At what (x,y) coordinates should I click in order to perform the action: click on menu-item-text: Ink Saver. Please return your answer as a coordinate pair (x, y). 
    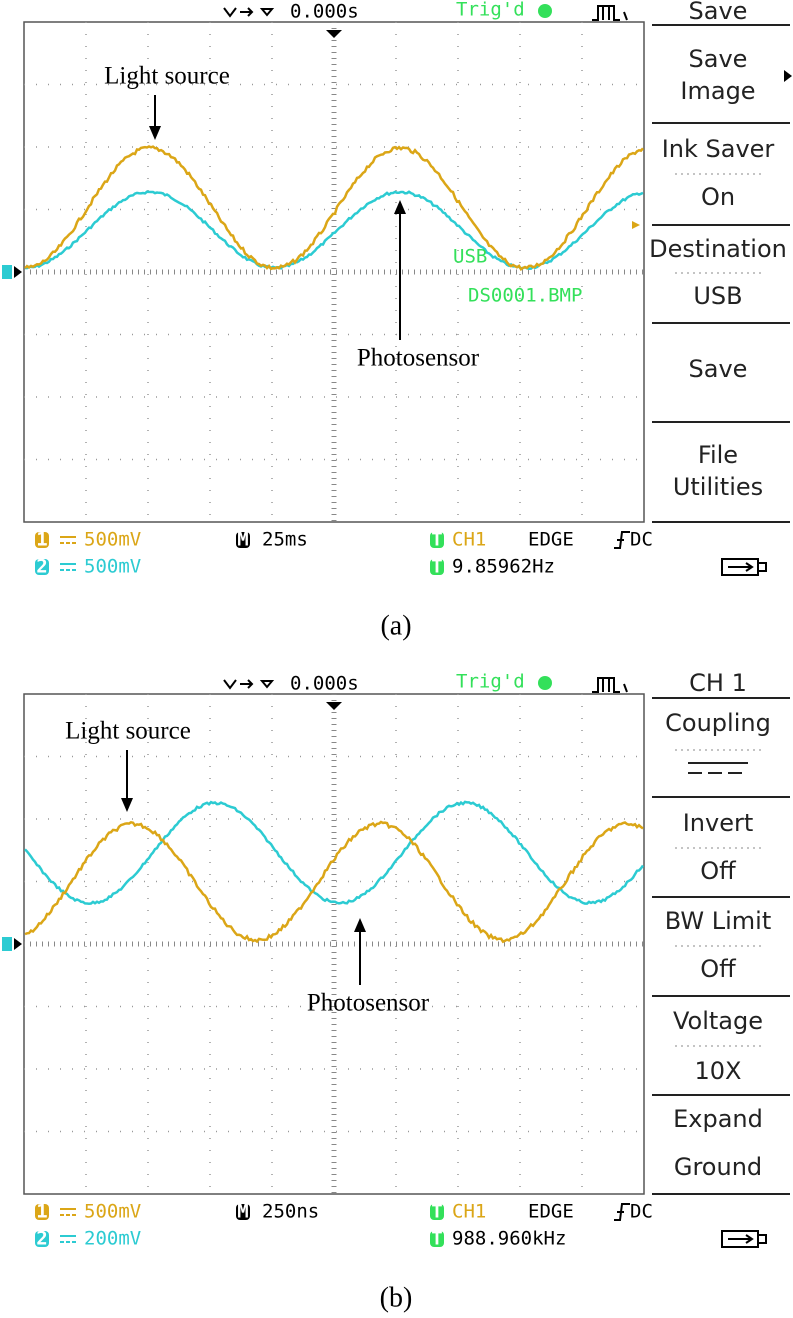
    Looking at the image, I should click on (718, 149).